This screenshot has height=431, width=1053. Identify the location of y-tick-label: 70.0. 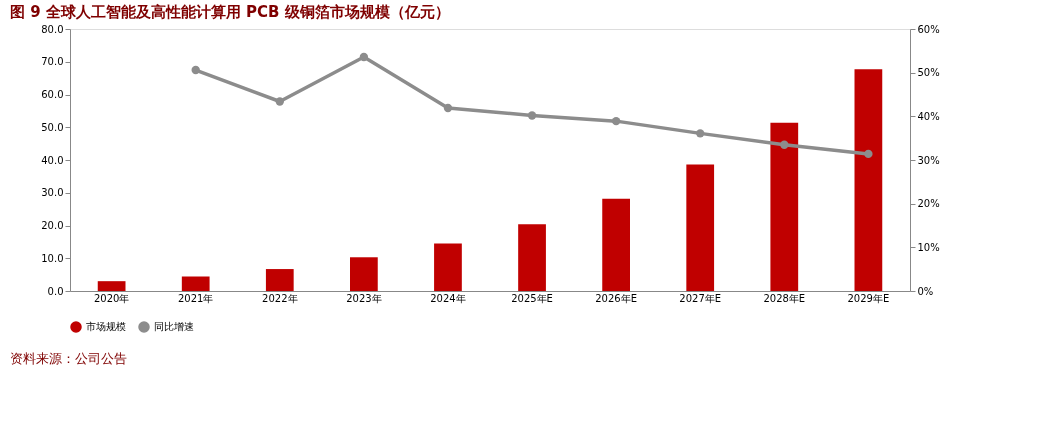
(52, 62).